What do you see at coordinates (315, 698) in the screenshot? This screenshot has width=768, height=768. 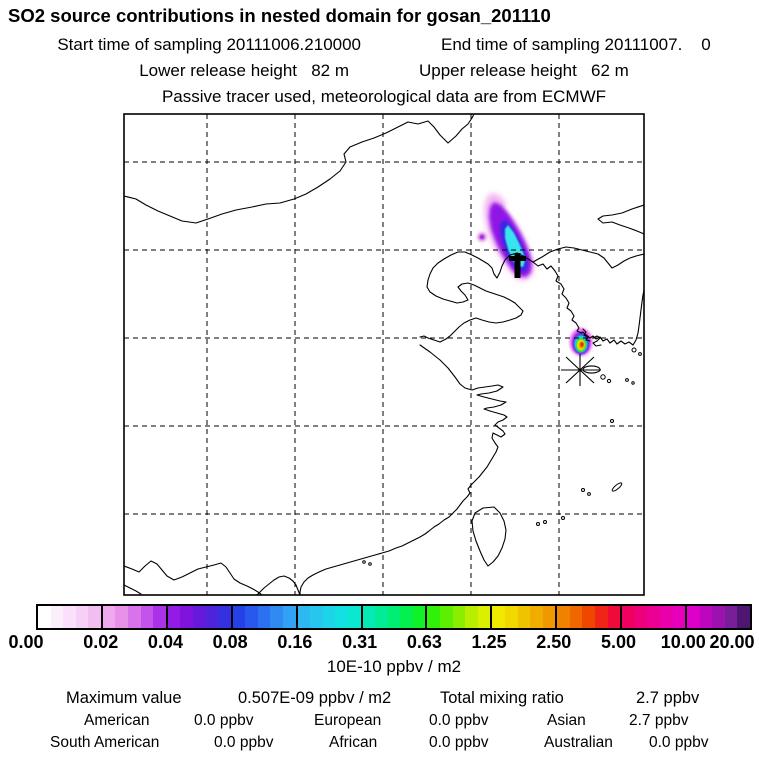 I see `maximum-value: 0.507E-09 ppbv / m2` at bounding box center [315, 698].